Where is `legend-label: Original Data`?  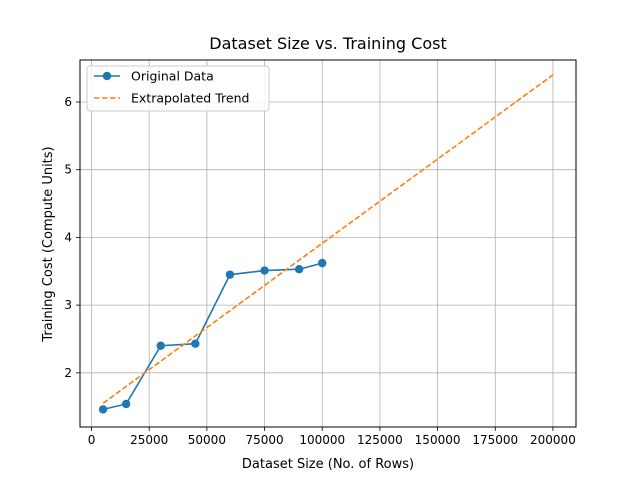 legend-label: Original Data is located at coordinates (172, 76).